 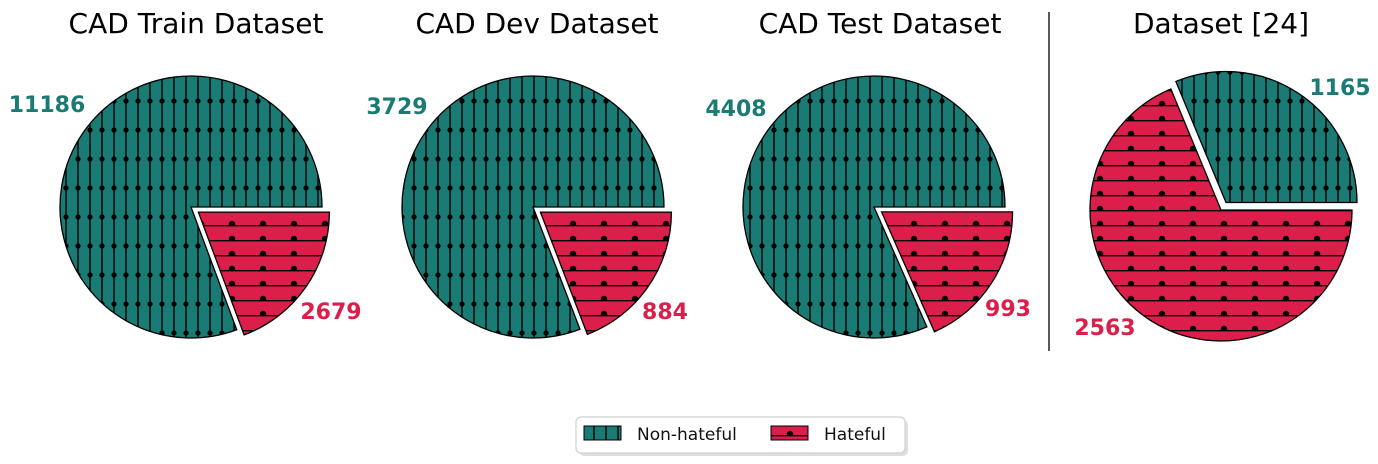 What do you see at coordinates (602, 433) in the screenshot?
I see `legend-swatch-non-hateful` at bounding box center [602, 433].